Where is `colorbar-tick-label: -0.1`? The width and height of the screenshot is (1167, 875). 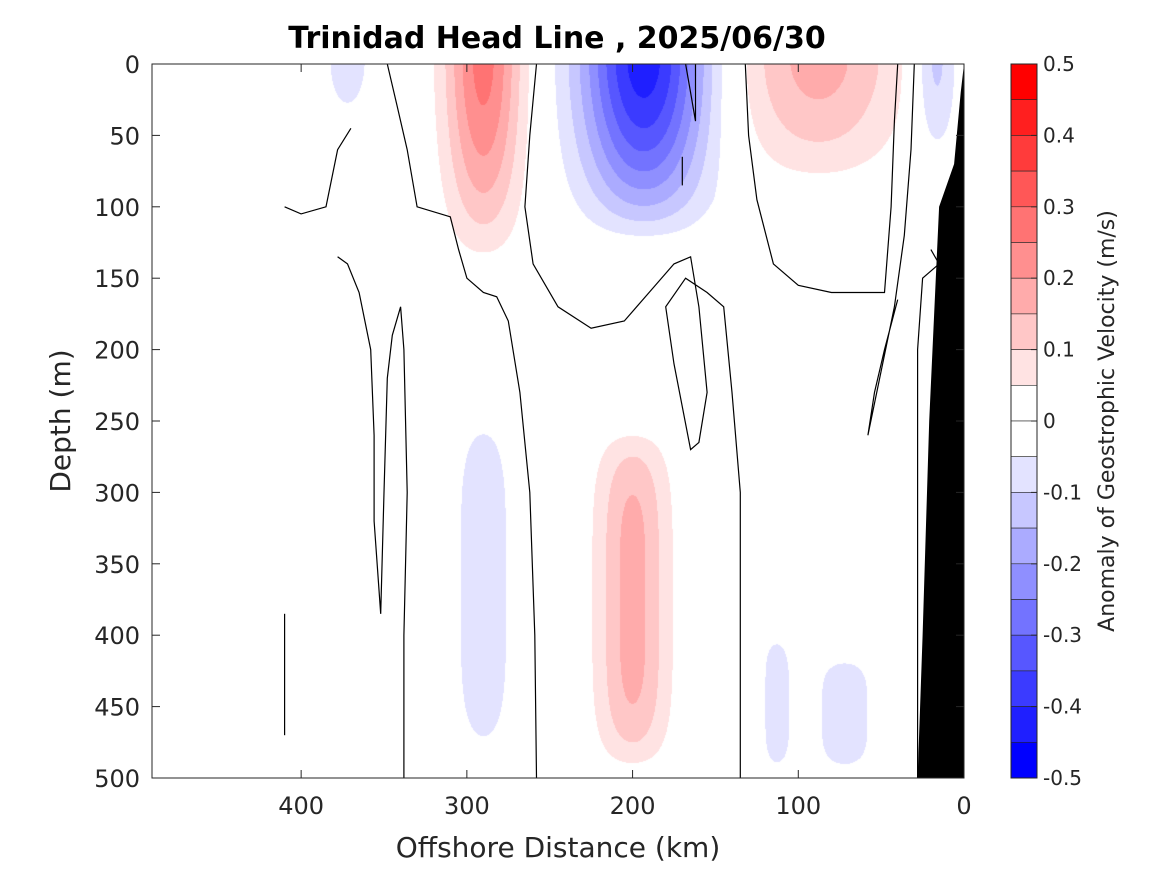 colorbar-tick-label: -0.1 is located at coordinates (1062, 492).